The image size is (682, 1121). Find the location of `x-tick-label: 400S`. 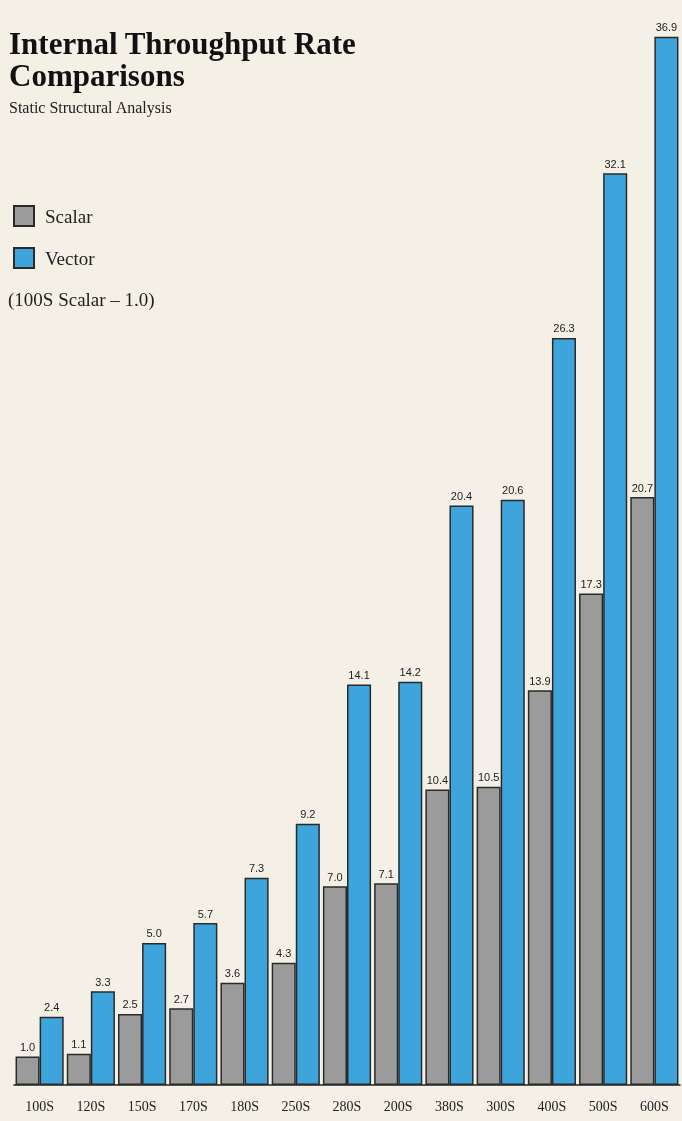

x-tick-label: 400S is located at coordinates (552, 1106).